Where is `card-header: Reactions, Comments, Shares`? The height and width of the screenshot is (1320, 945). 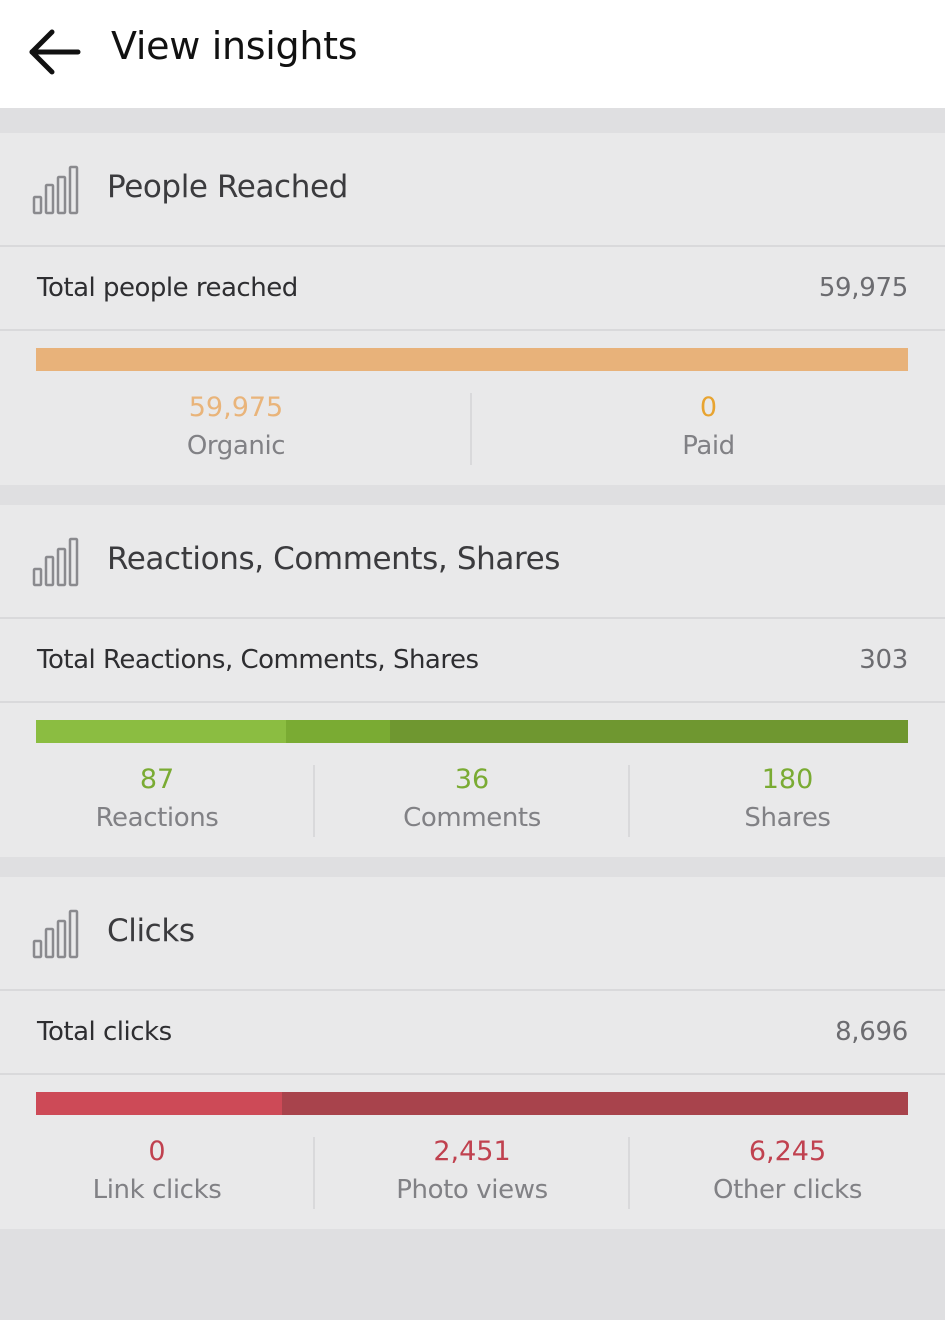 card-header: Reactions, Comments, Shares is located at coordinates (472, 561).